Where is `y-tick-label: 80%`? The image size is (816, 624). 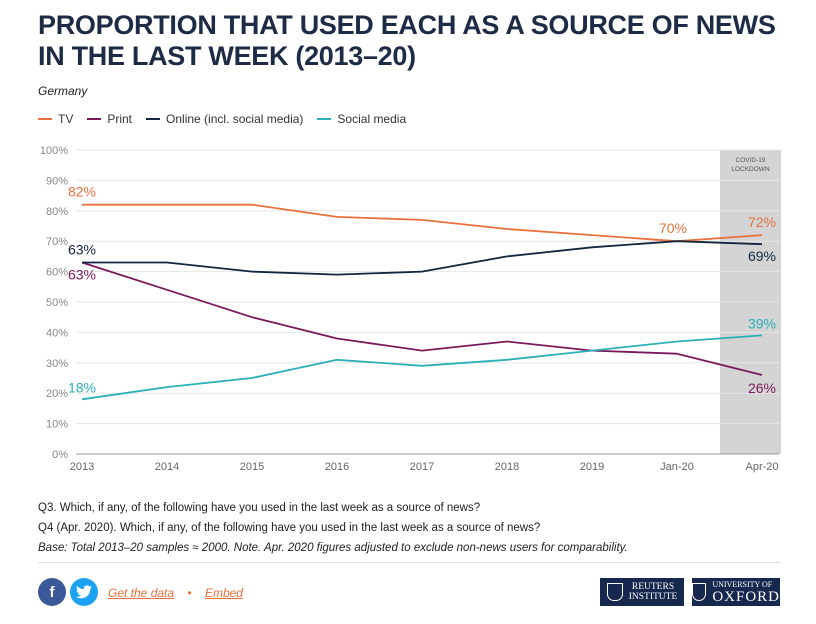 y-tick-label: 80% is located at coordinates (57, 212).